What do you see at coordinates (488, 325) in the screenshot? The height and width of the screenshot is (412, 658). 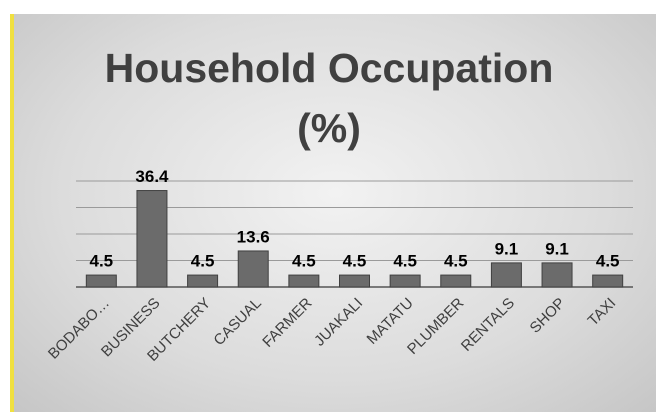 I see `x-tick-label: RENTALS` at bounding box center [488, 325].